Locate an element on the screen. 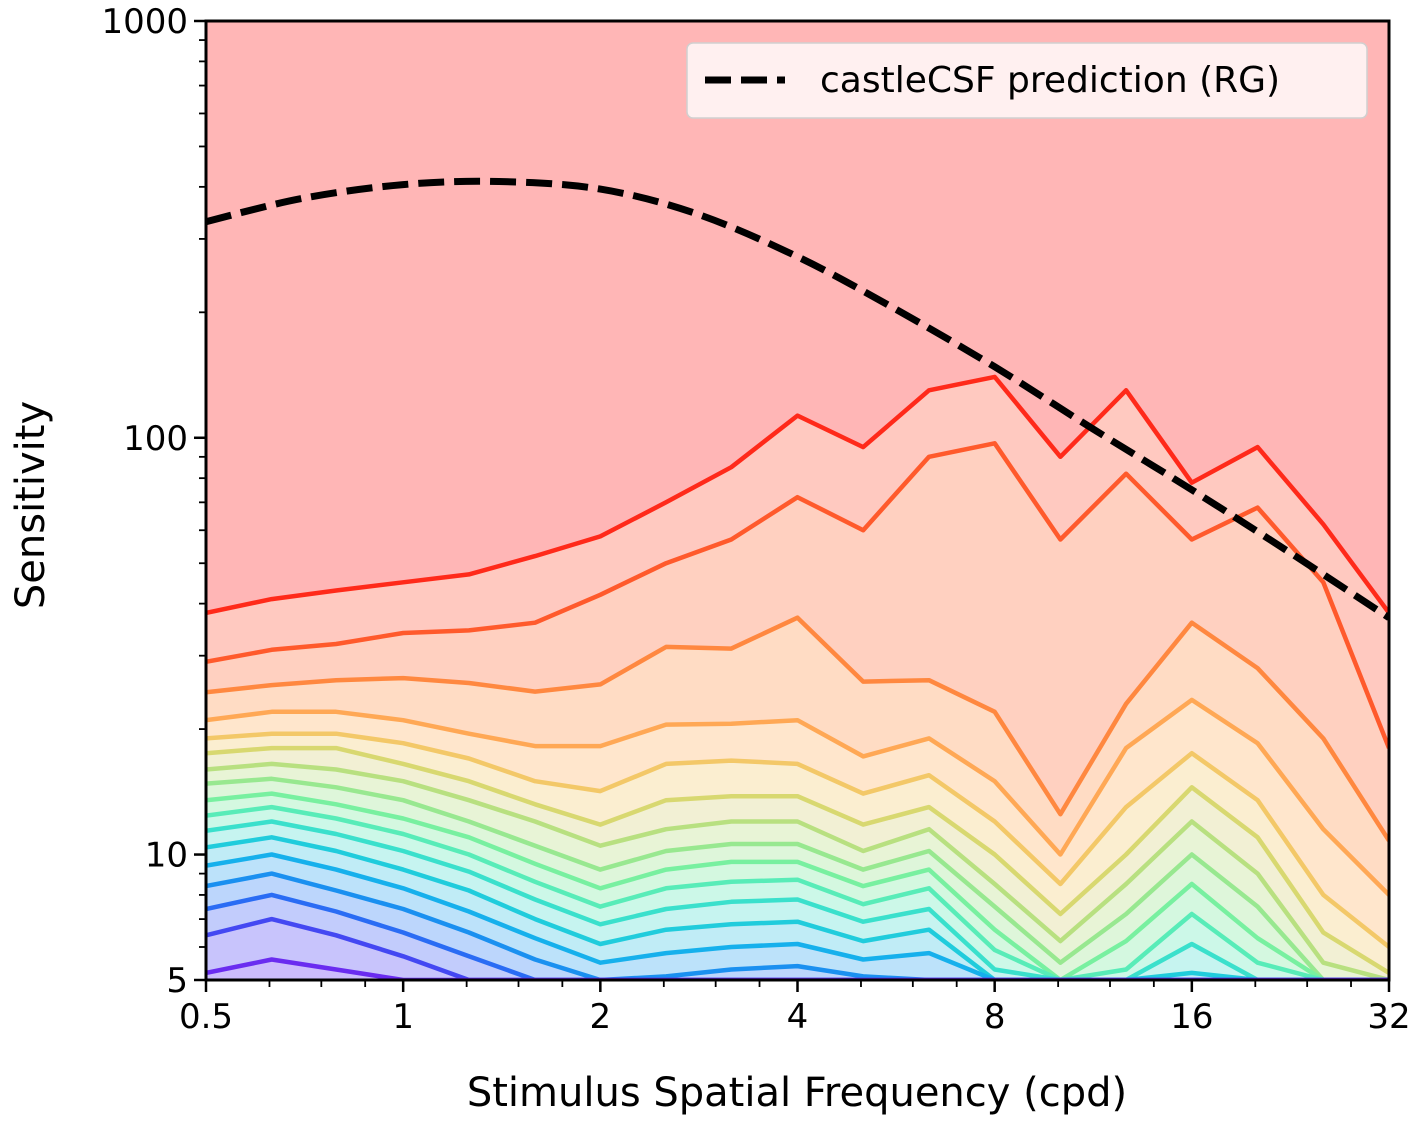 This screenshot has width=1422, height=1127. x-tick-label: 16 is located at coordinates (1191, 1017).